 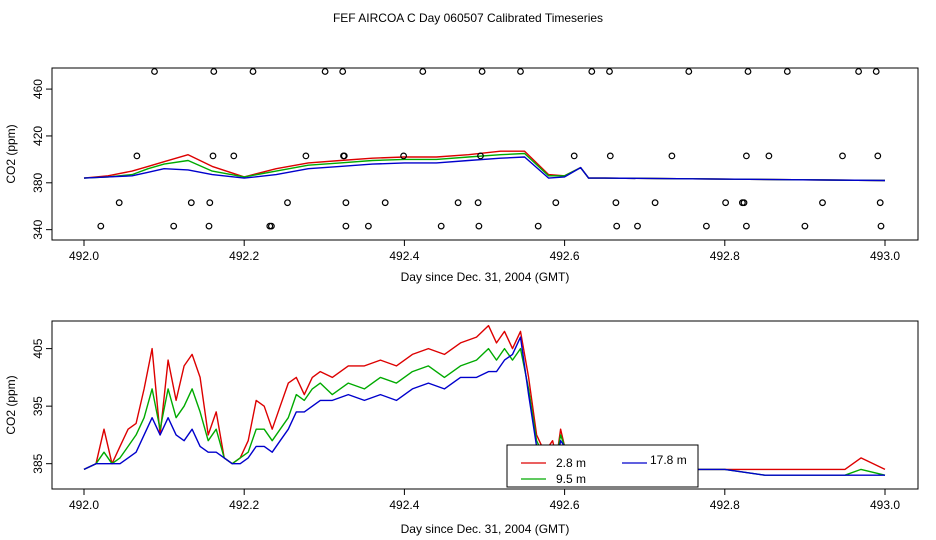 I want to click on legend: 2.8 m 9.5 m 17.8 m, so click(x=602, y=466).